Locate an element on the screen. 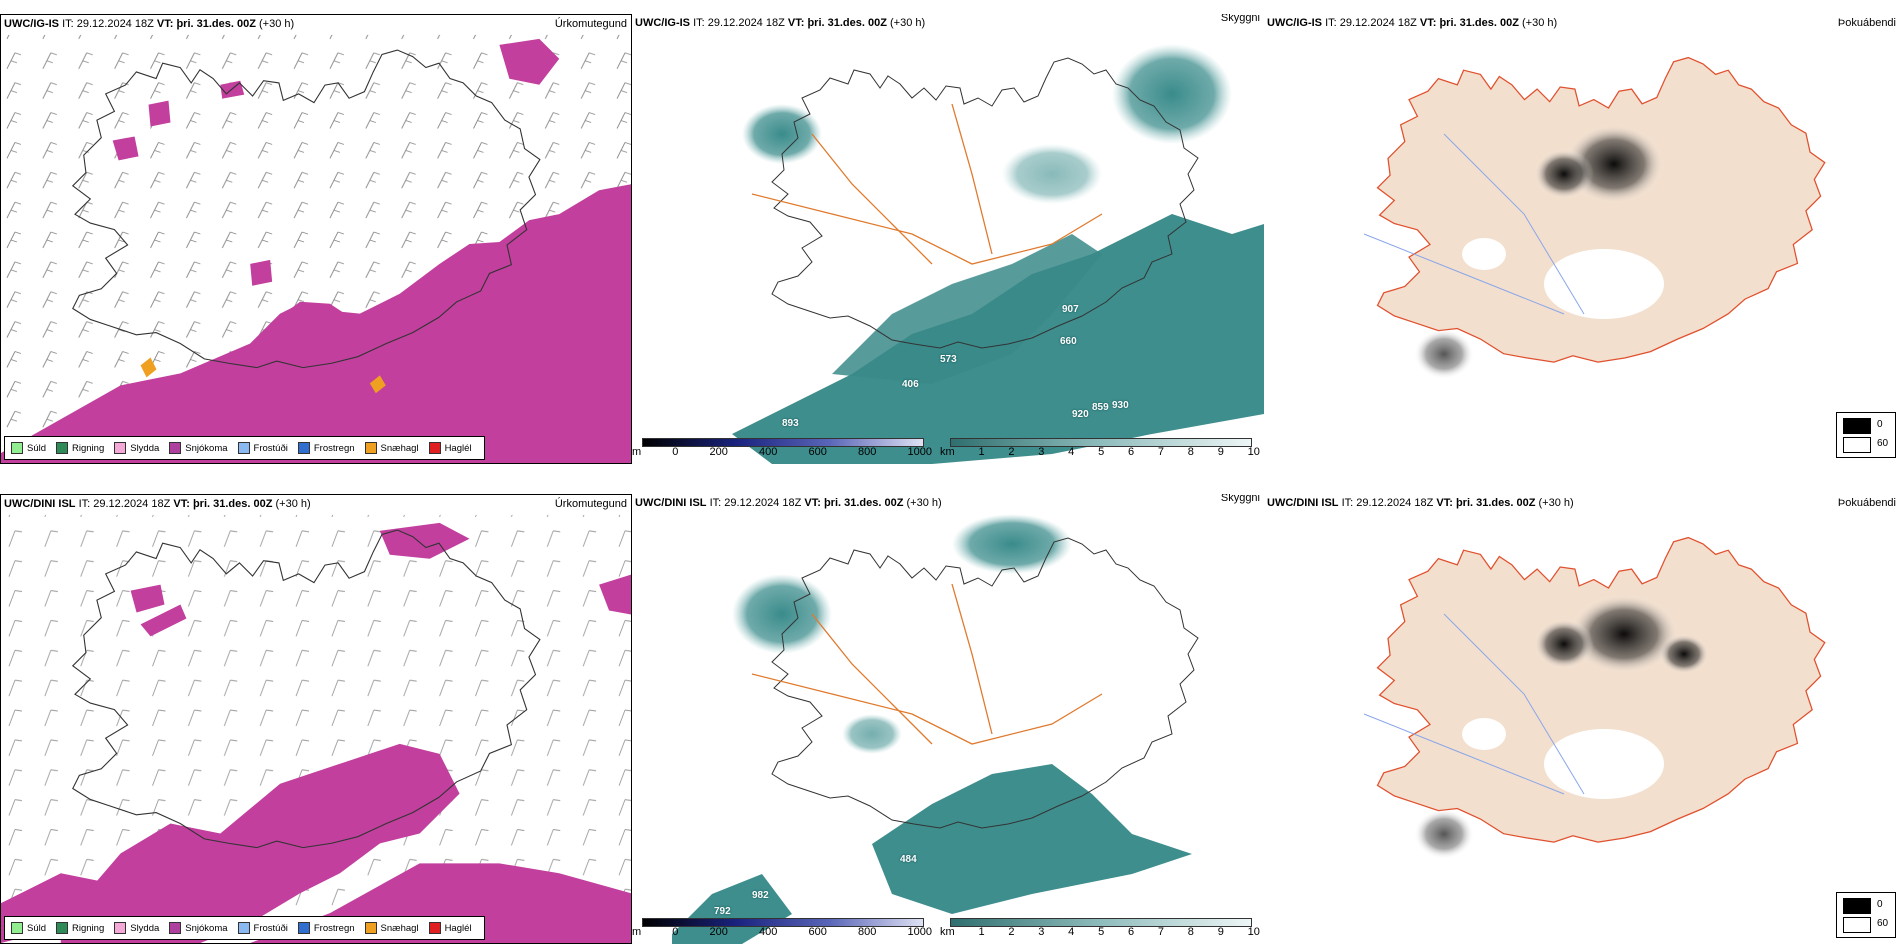  map-label: 792 is located at coordinates (722, 911).